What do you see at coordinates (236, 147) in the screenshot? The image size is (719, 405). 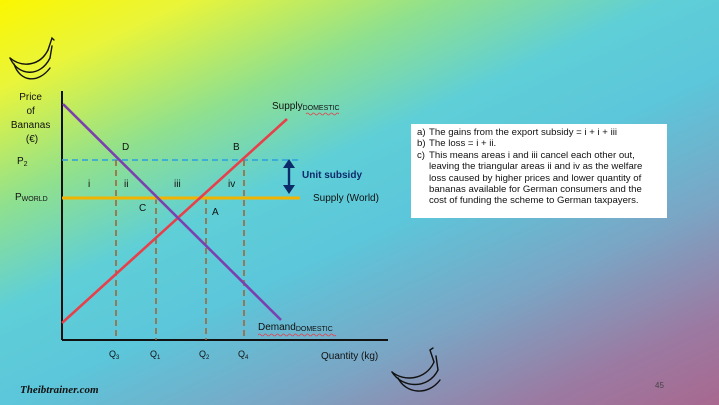 I see `point-b-label: B` at bounding box center [236, 147].